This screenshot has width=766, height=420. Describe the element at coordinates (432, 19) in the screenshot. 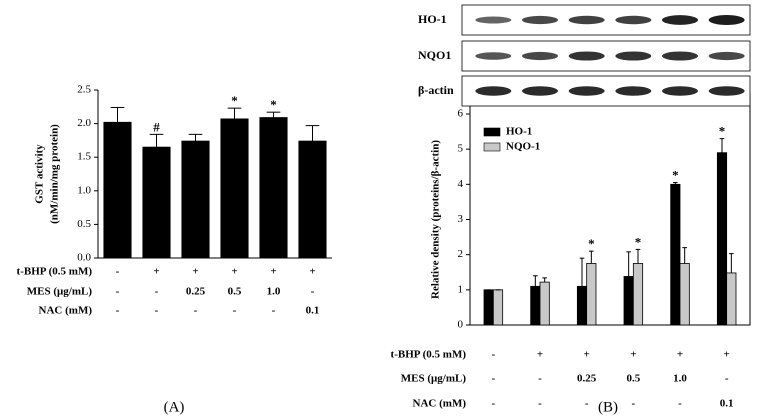

I see `blot-label: HO-1` at that location.